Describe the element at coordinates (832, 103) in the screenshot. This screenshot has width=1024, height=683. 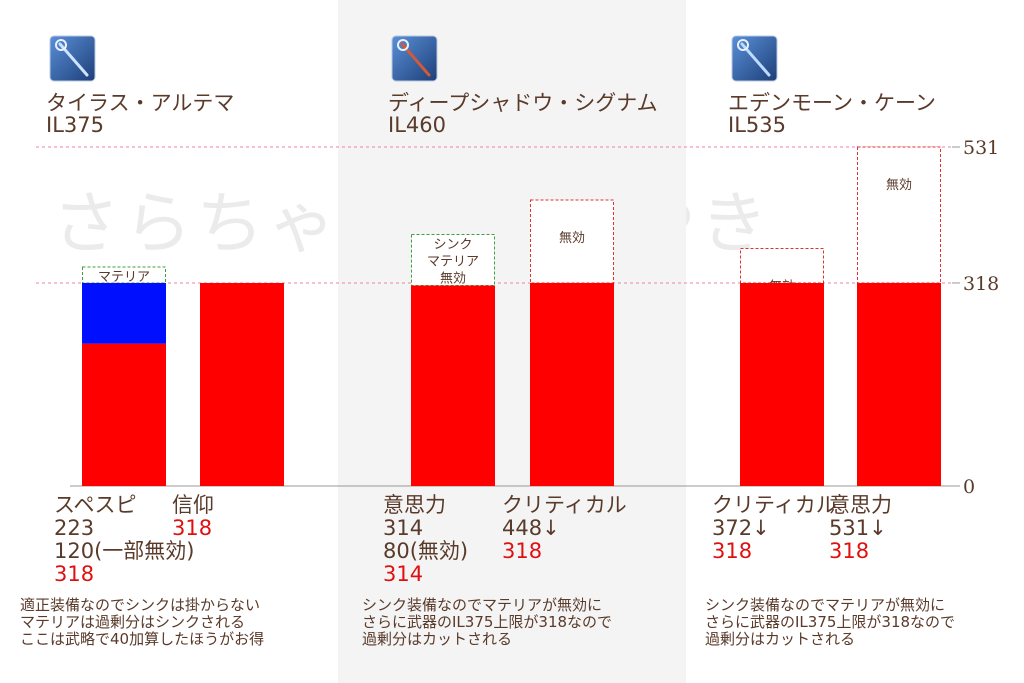
I see `weapon-name: エデンモーン・ケーン` at that location.